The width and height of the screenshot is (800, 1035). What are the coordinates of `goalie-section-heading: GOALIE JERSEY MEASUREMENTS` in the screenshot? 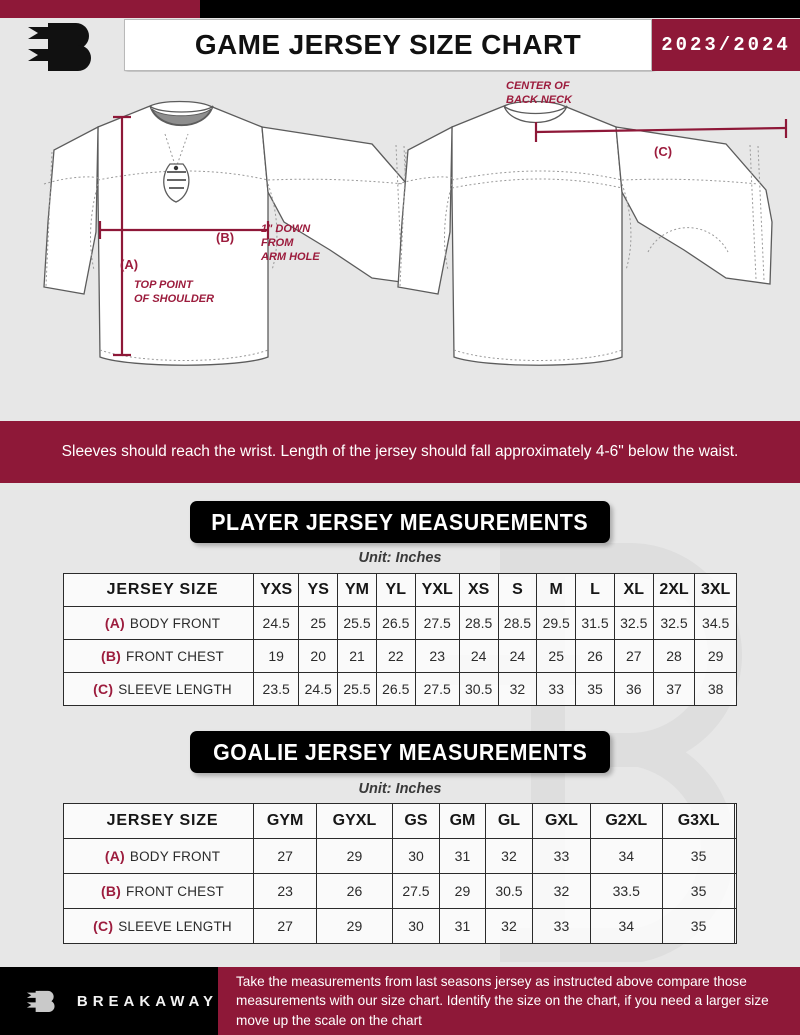 It's located at (400, 752).